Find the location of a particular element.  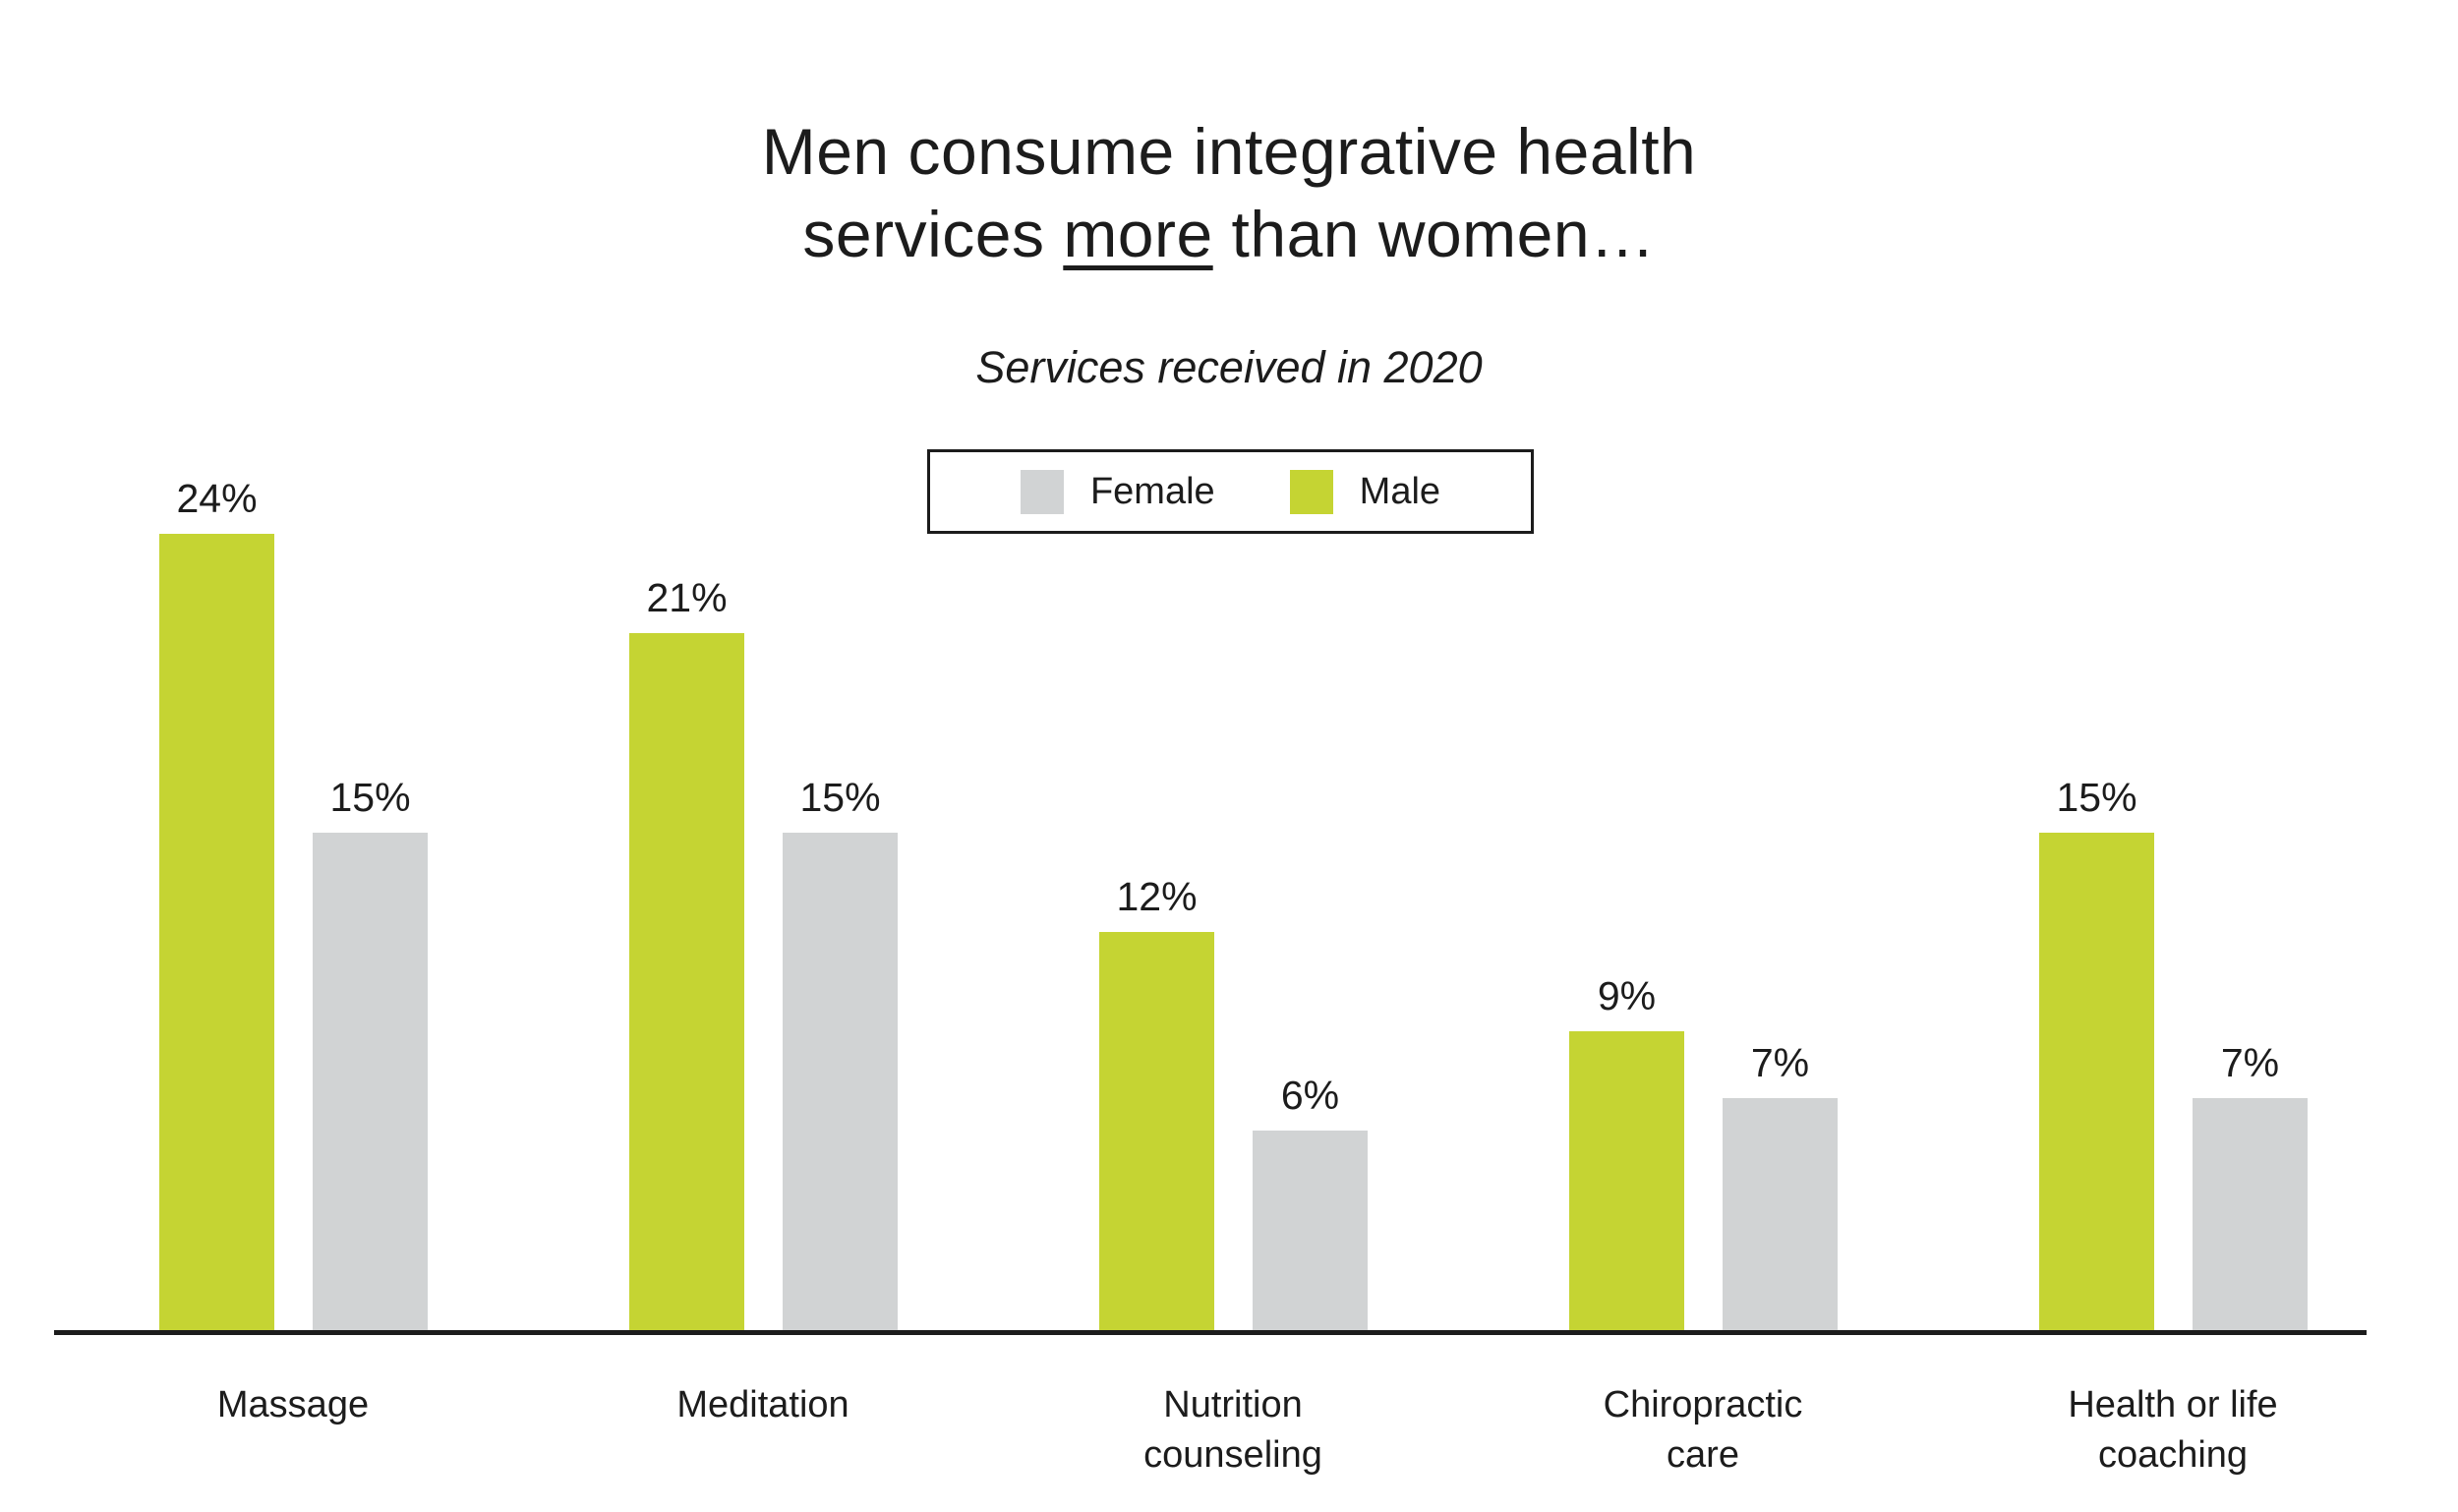

bar-female-nutrition-counseling is located at coordinates (1310, 1230).